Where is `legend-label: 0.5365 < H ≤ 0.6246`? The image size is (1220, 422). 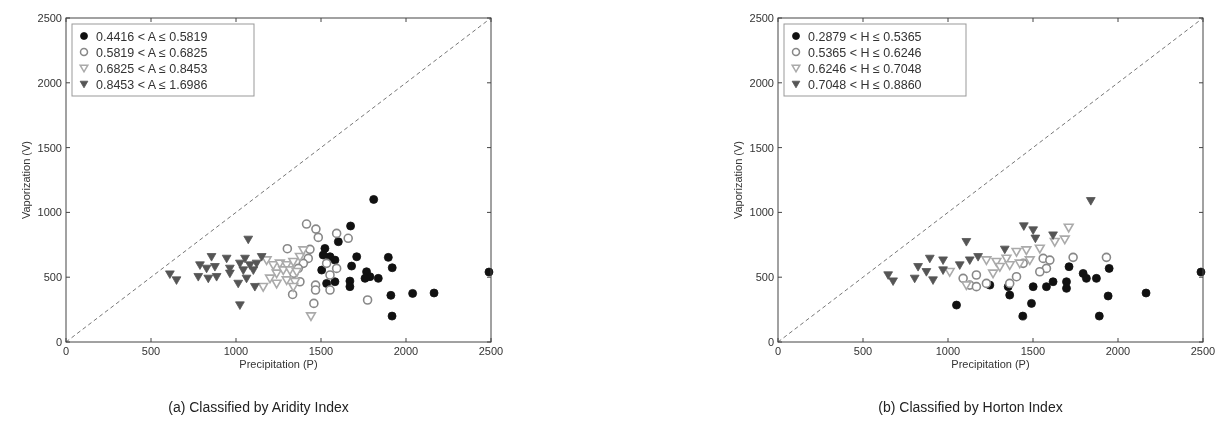 legend-label: 0.5365 < H ≤ 0.6246 is located at coordinates (865, 52).